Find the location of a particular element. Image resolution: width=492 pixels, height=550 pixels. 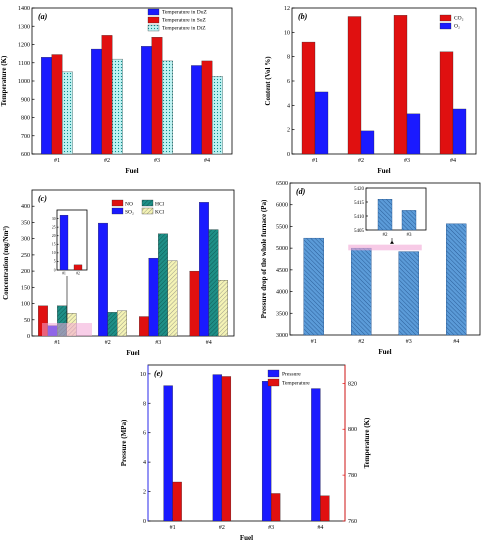

y-tick-label: 1200 is located at coordinates (24, 46).